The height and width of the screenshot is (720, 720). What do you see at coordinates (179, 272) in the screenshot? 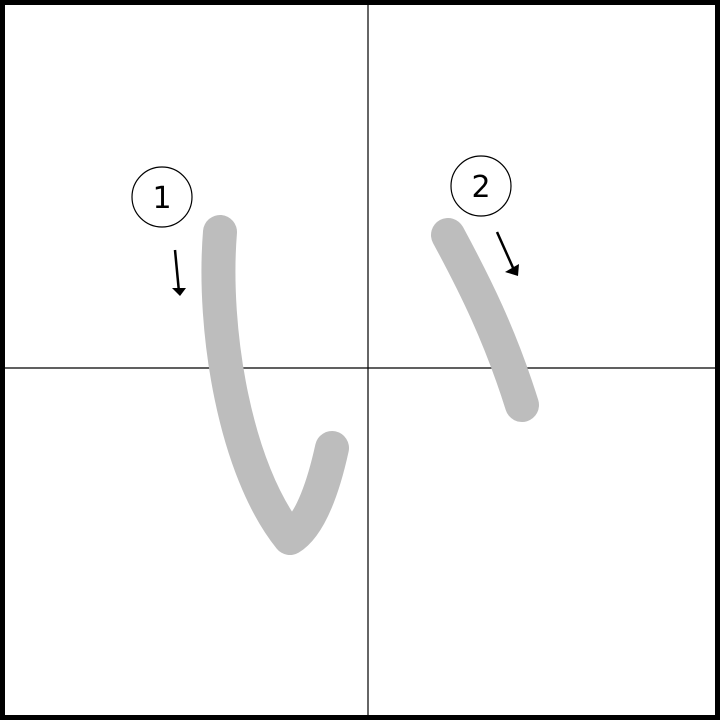
I see `stroke-1-direction-arrow-icon` at bounding box center [179, 272].